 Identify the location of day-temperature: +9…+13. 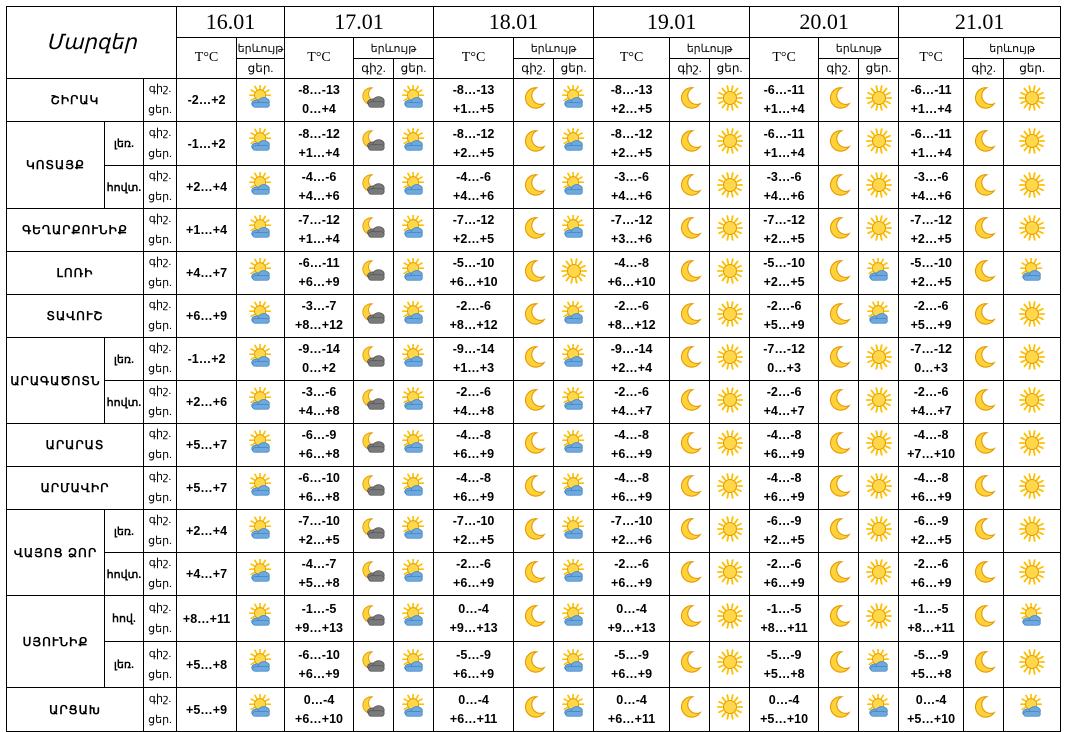
(631, 627).